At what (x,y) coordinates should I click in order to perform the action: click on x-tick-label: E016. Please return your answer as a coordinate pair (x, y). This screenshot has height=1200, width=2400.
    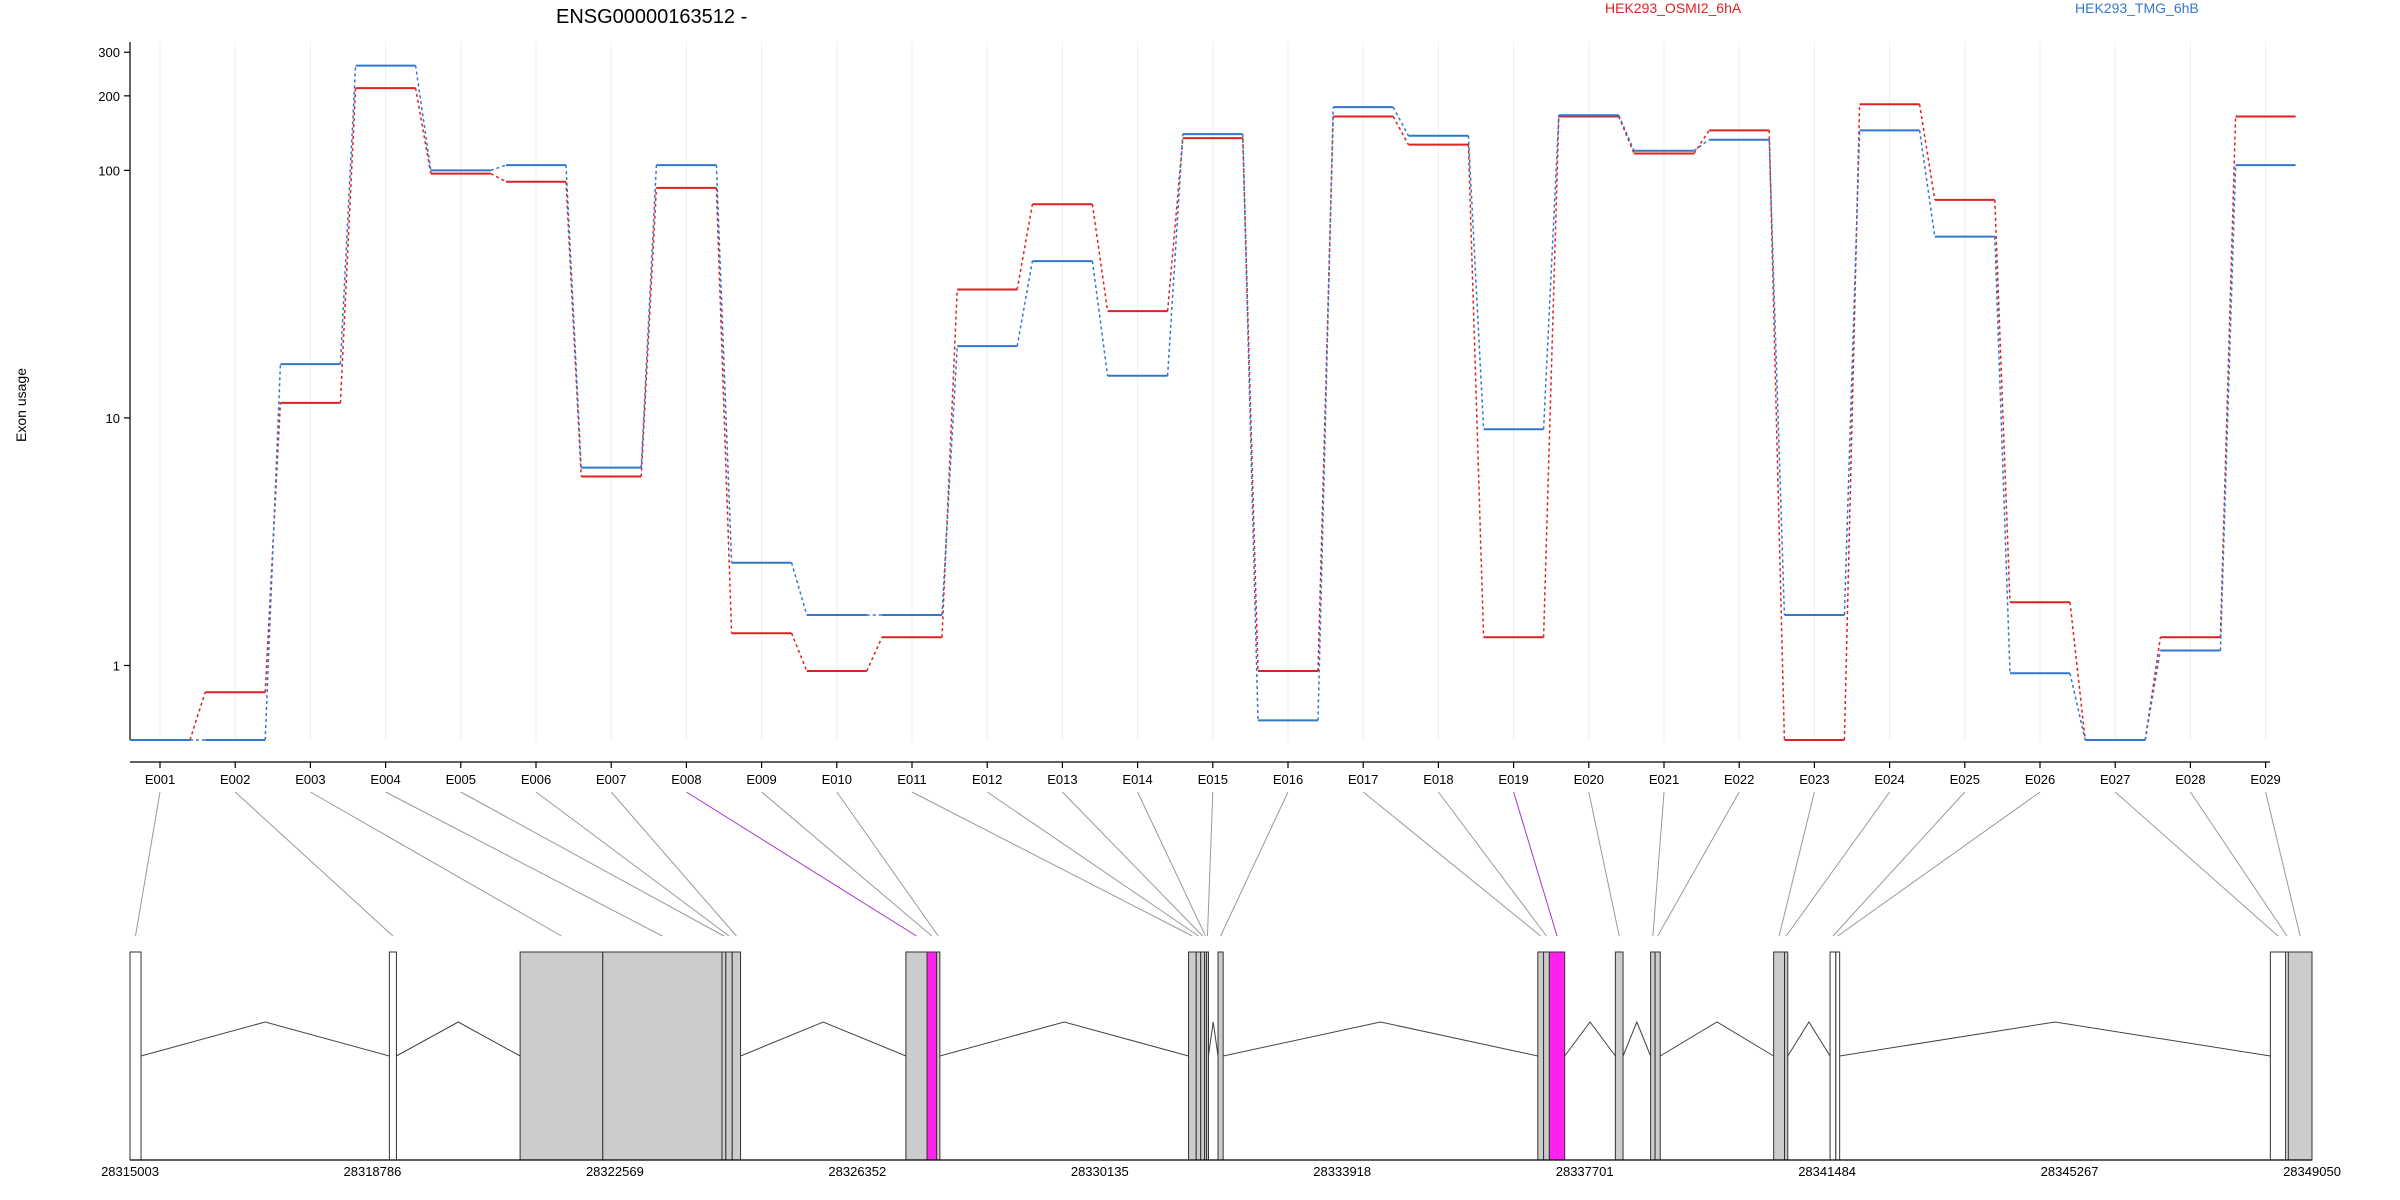
    Looking at the image, I should click on (1288, 779).